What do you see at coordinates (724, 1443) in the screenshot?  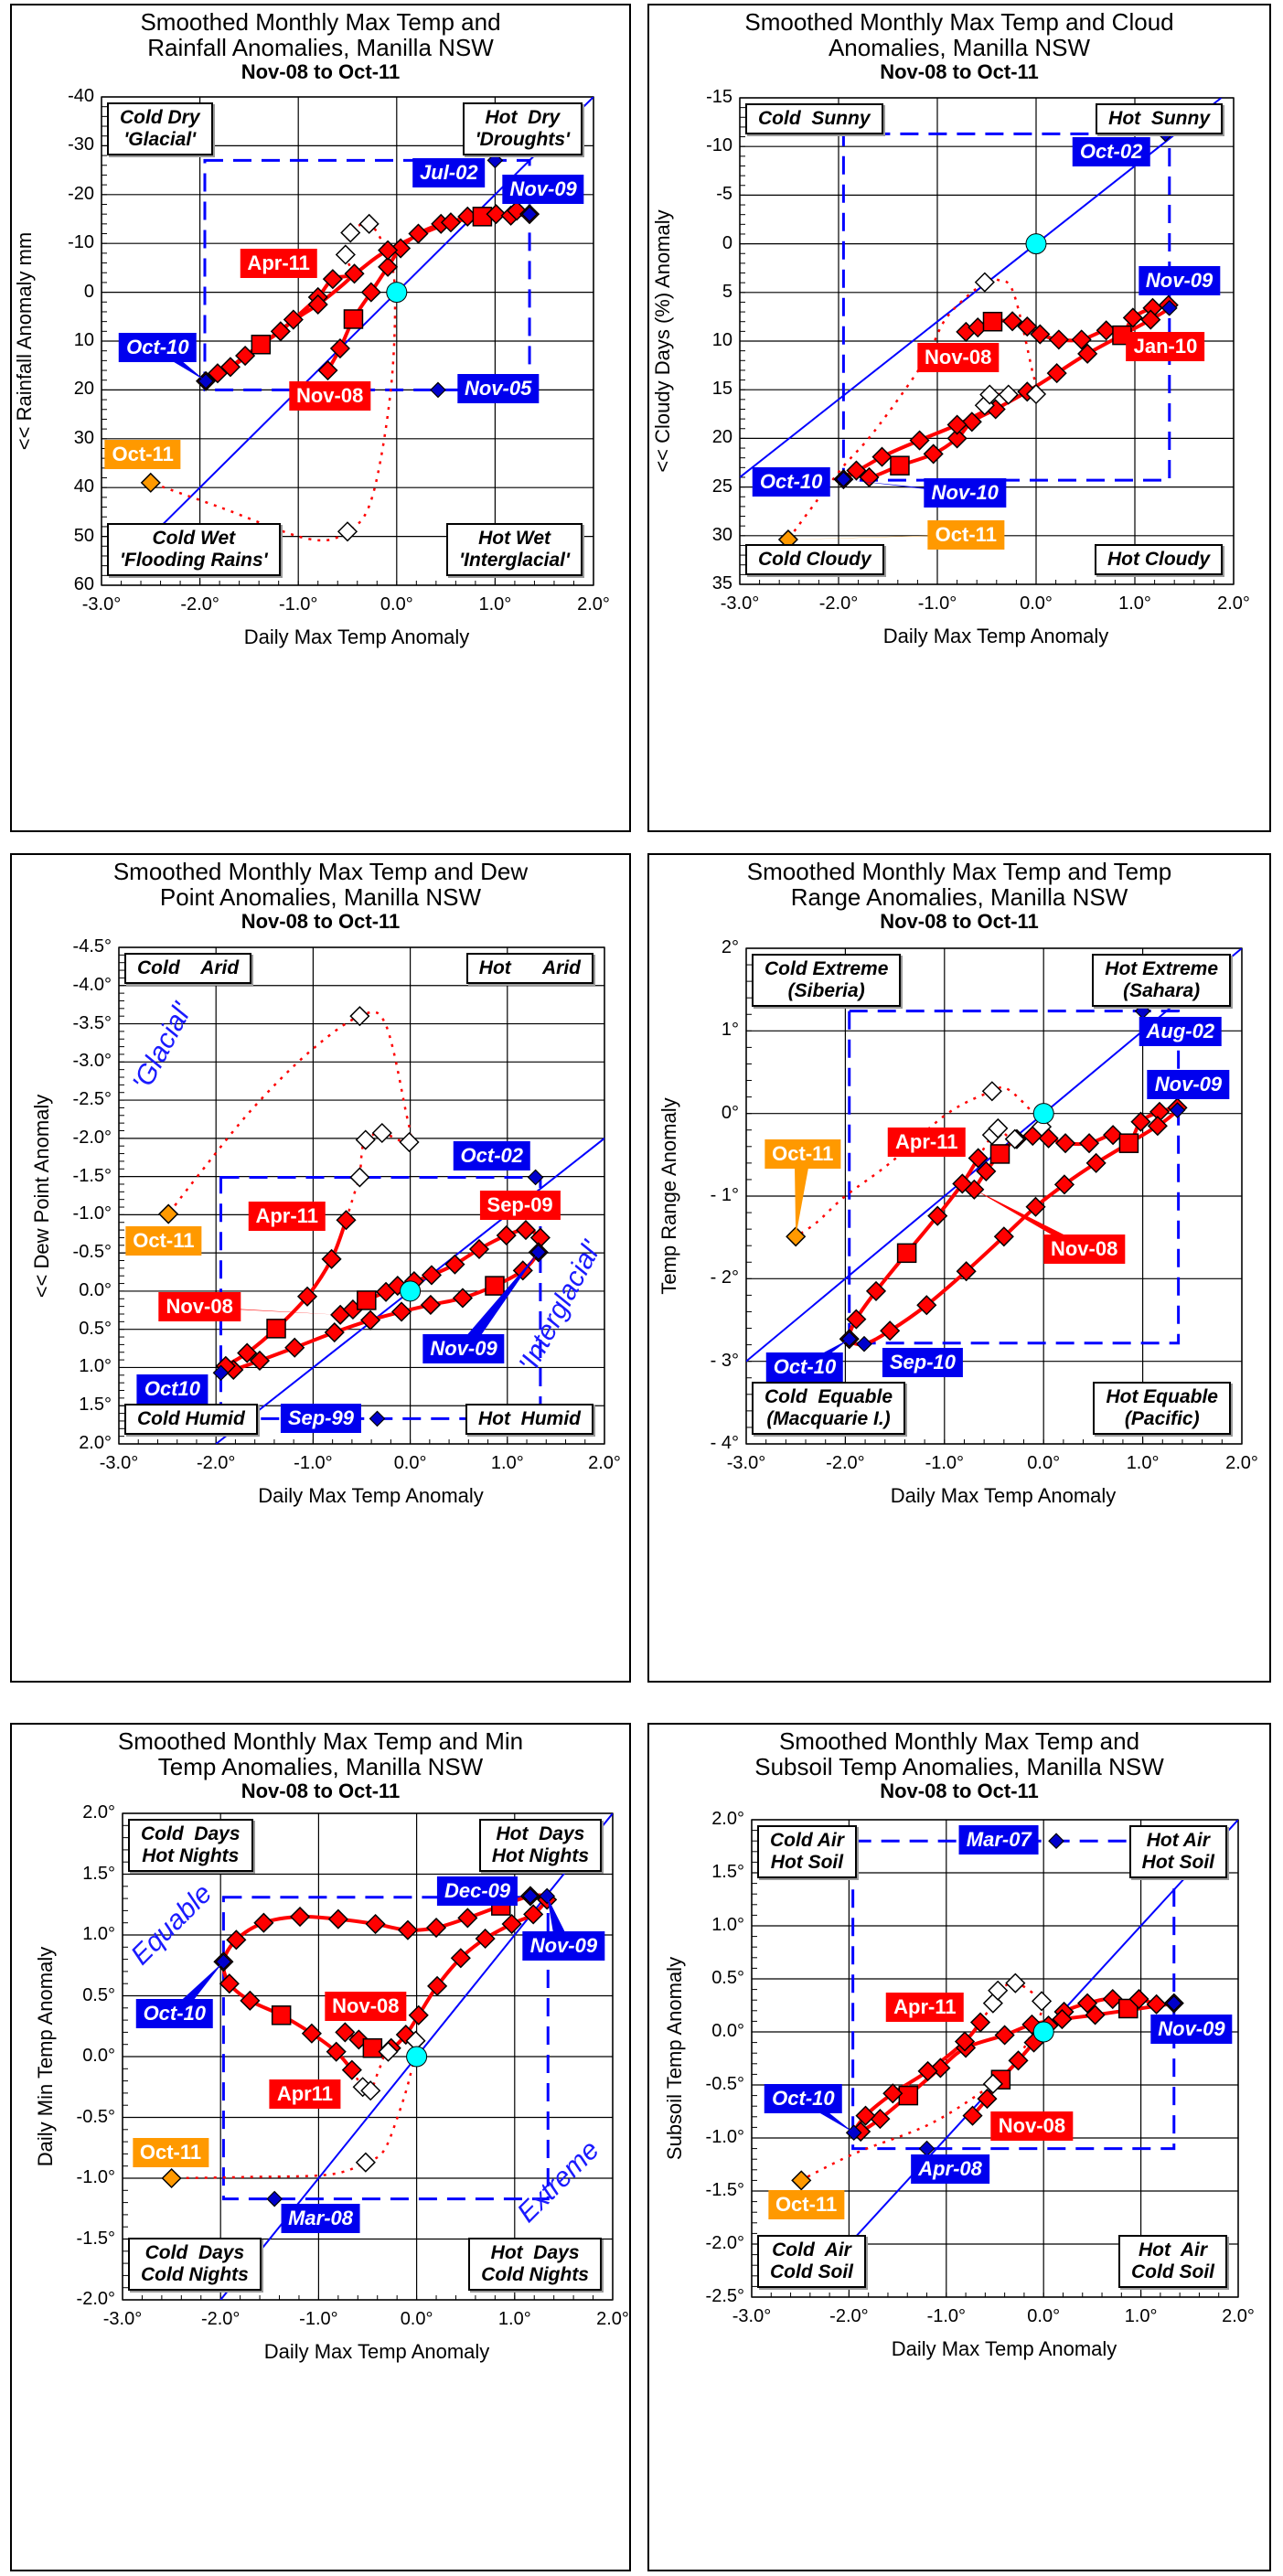 I see `y-tick-label: - 4°` at bounding box center [724, 1443].